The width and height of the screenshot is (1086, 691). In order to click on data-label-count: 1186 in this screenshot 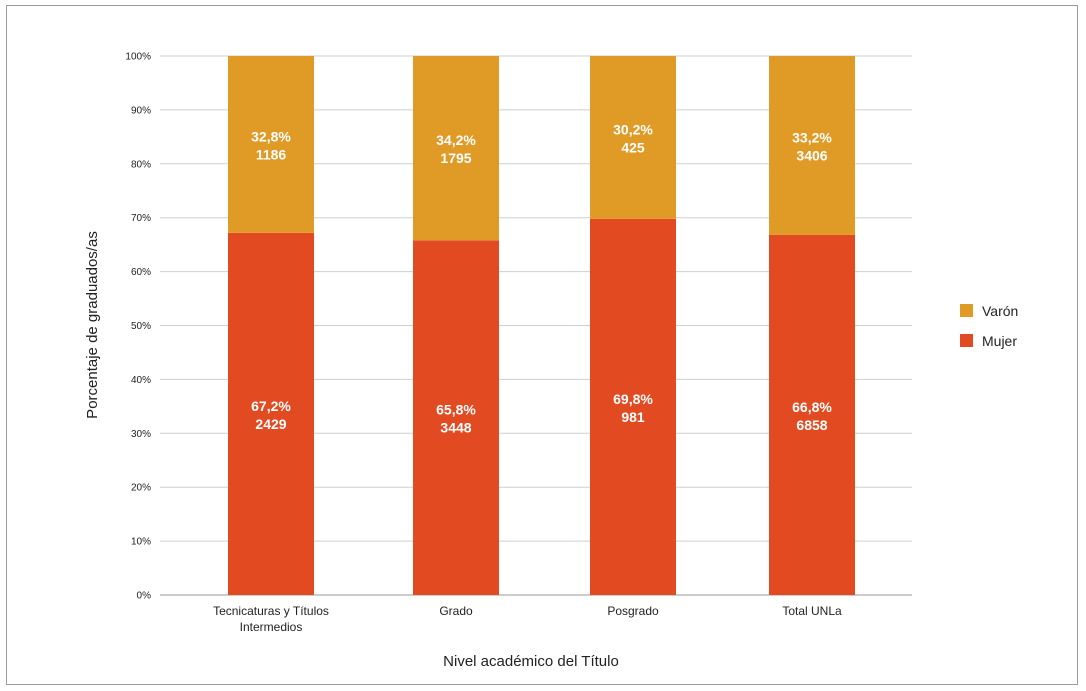, I will do `click(271, 154)`.